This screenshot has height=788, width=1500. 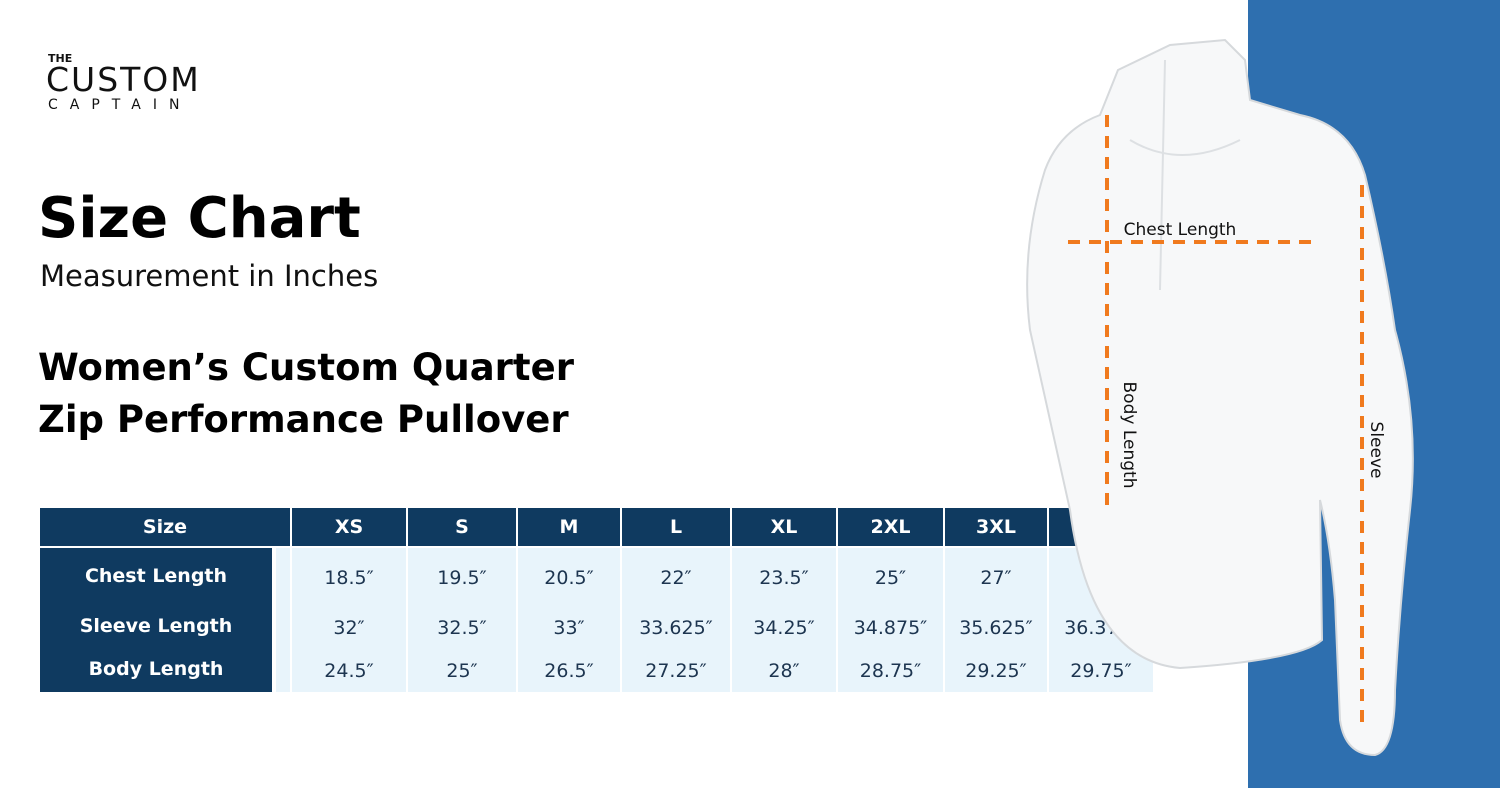 I want to click on size-value: 33.625″, so click(x=676, y=628).